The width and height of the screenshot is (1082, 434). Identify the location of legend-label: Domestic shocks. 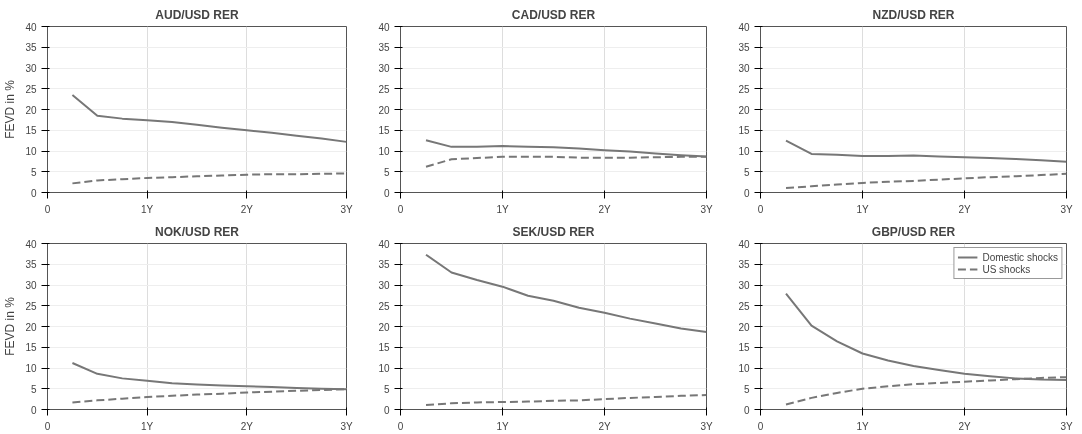
(1020, 257).